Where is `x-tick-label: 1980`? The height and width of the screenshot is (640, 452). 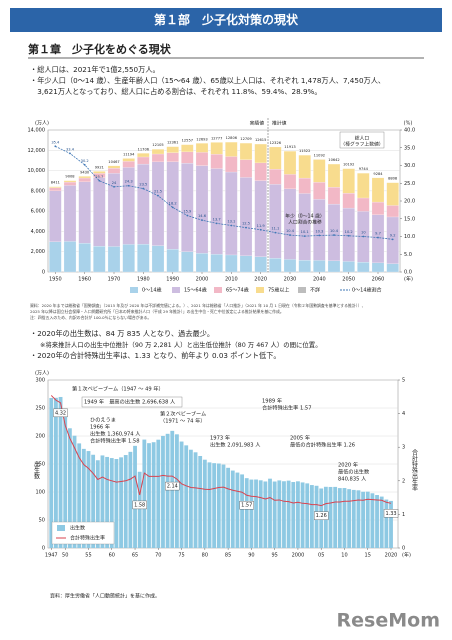 x-tick-label: 1980 is located at coordinates (143, 280).